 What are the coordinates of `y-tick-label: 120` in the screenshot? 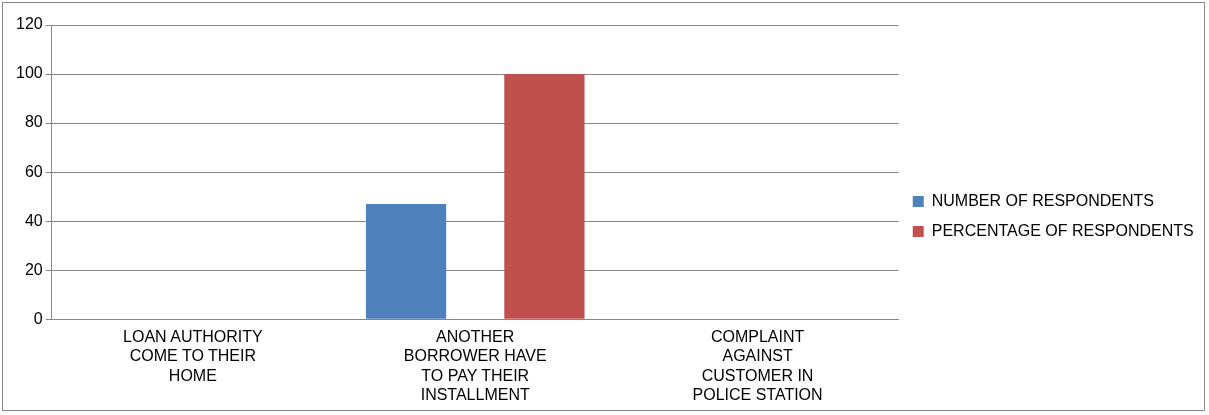 It's located at (29, 24).